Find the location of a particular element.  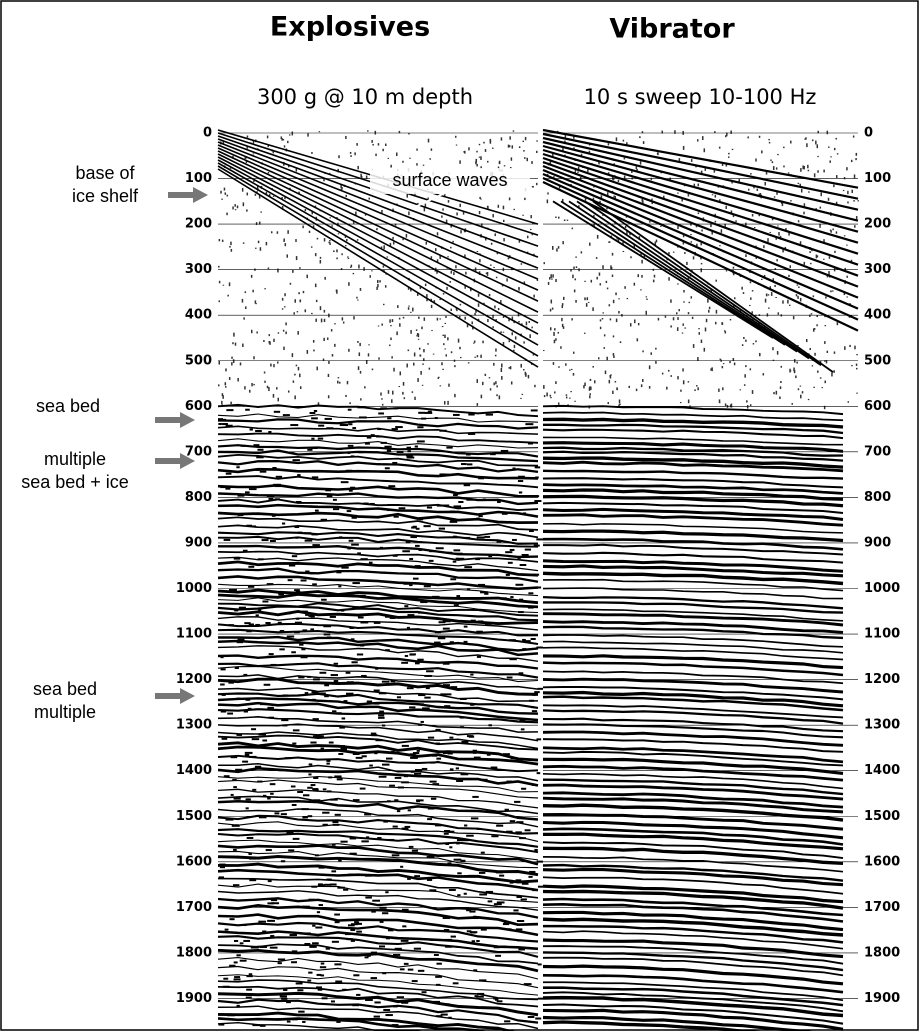

annotation: sea bed is located at coordinates (68, 406).